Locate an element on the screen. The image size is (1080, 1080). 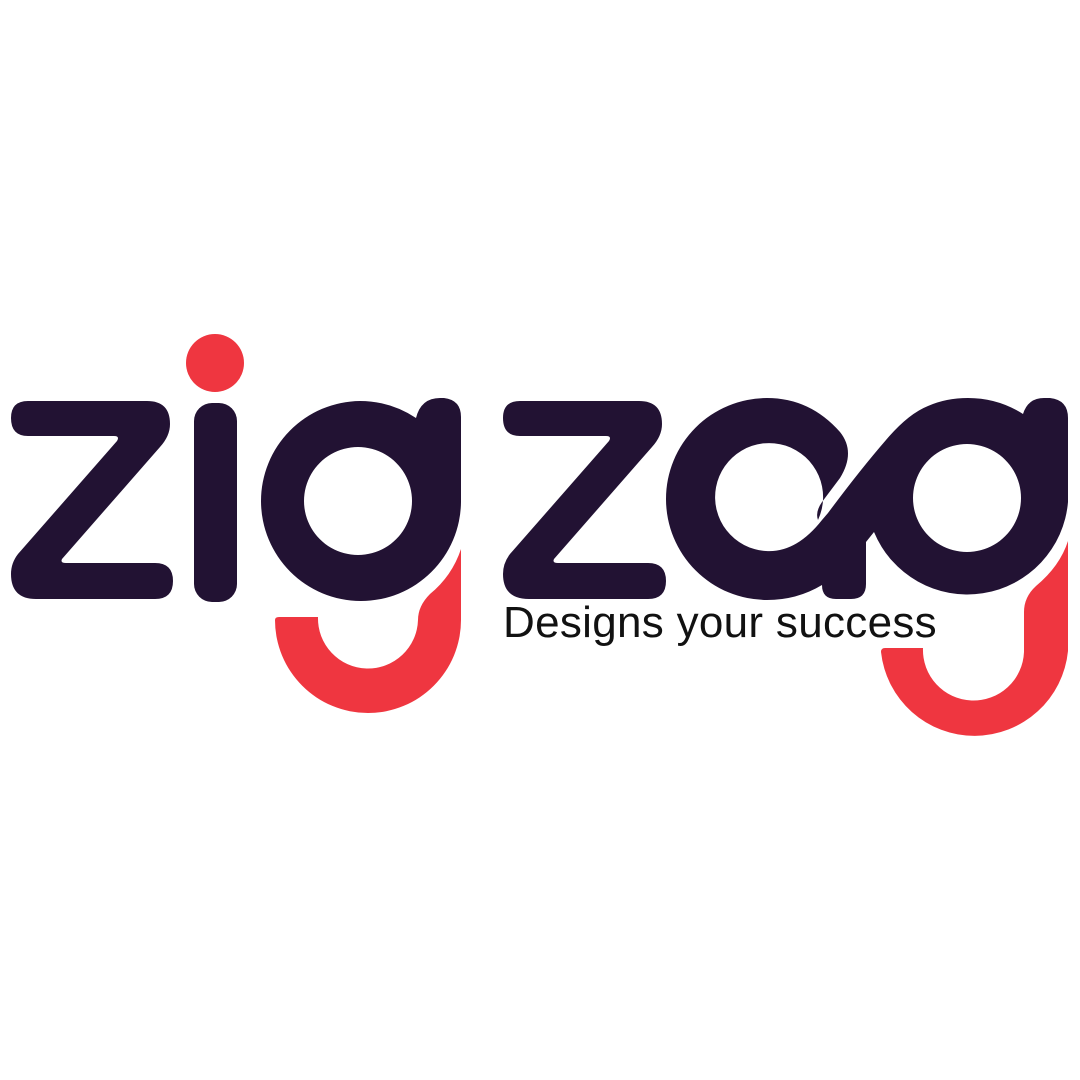
letter-i-stem is located at coordinates (215, 502).